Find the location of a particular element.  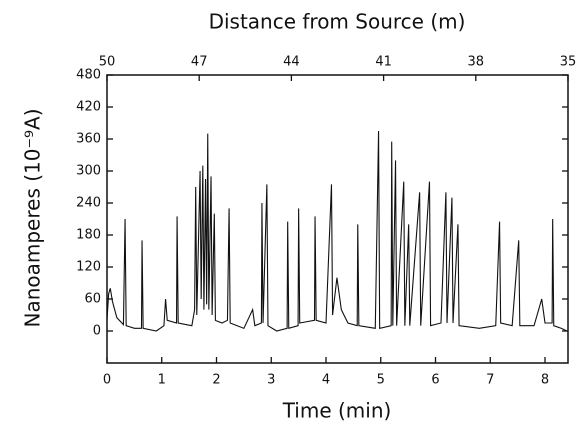

x-tick-label: 6 is located at coordinates (435, 380).